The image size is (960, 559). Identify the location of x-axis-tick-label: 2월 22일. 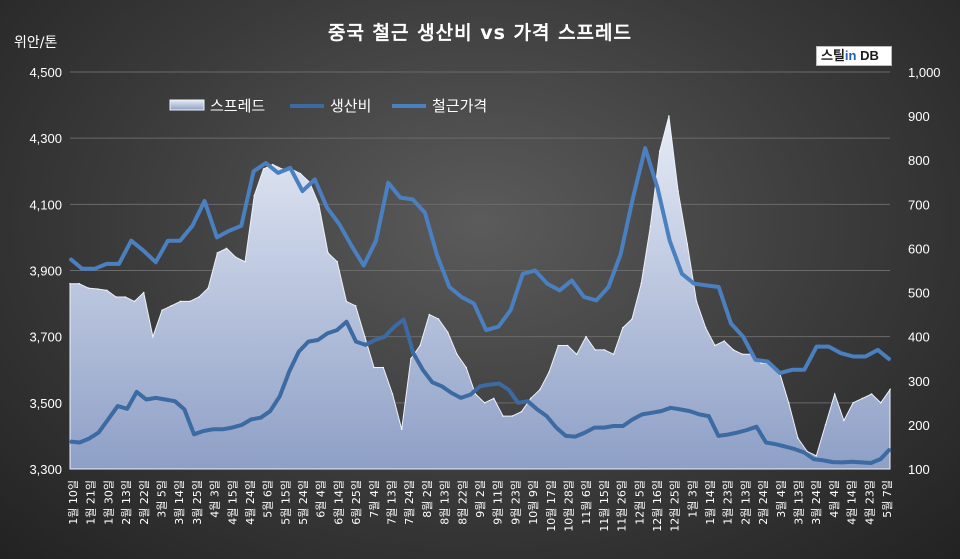
(144, 502).